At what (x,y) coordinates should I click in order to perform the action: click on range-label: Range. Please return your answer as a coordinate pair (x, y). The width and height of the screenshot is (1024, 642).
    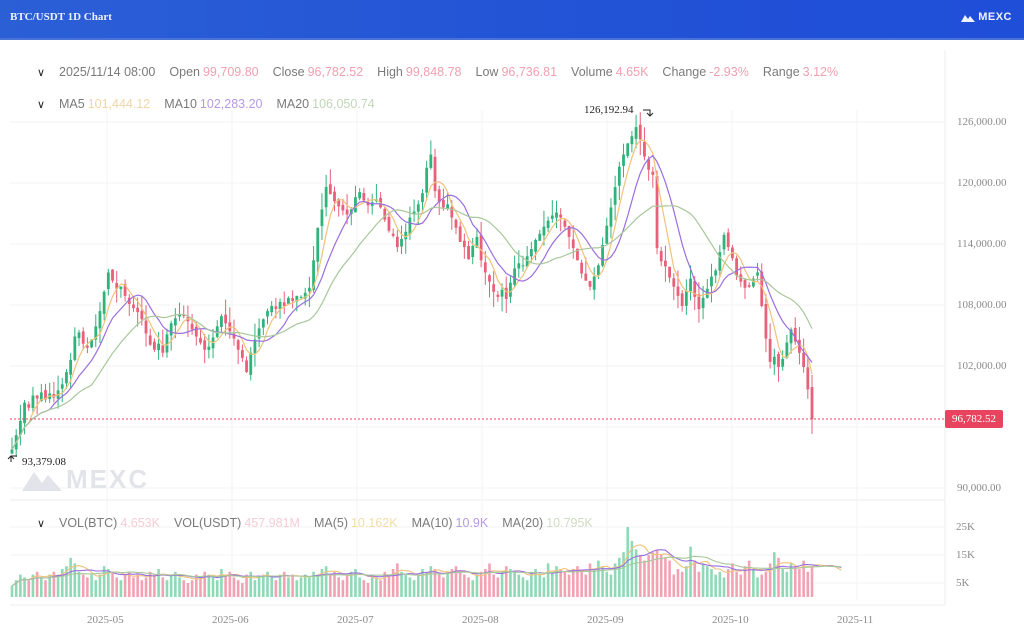
    Looking at the image, I should click on (781, 72).